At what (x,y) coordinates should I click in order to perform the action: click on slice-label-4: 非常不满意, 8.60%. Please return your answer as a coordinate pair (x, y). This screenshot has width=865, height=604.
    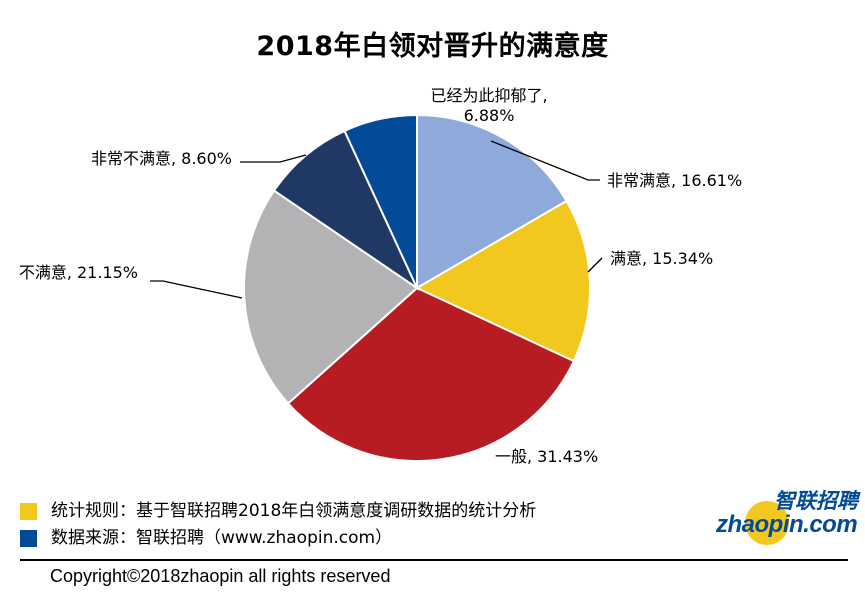
    Looking at the image, I should click on (161, 158).